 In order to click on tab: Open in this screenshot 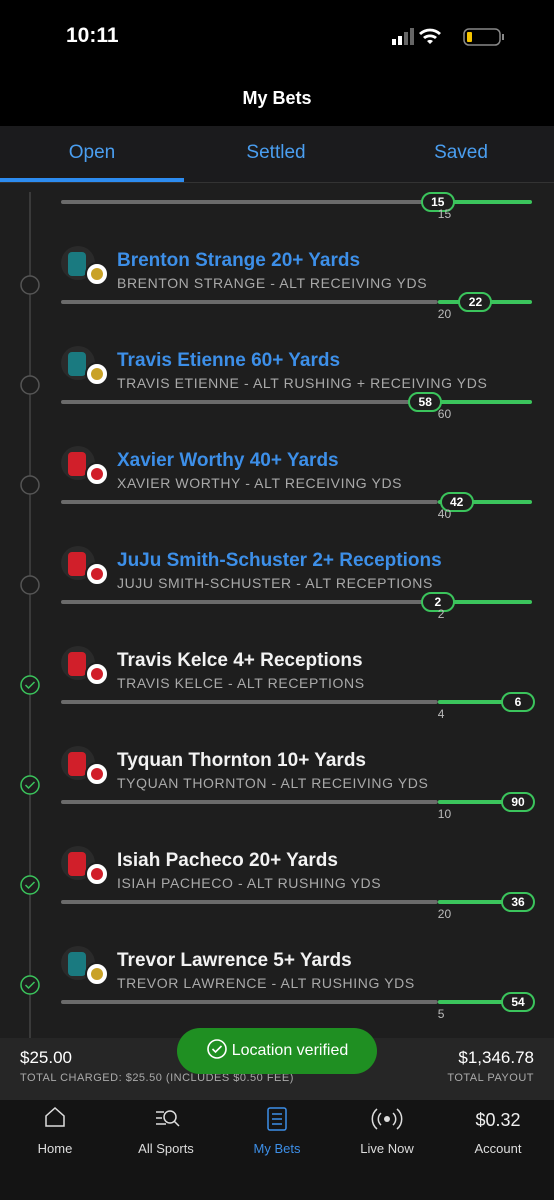, I will do `click(92, 152)`.